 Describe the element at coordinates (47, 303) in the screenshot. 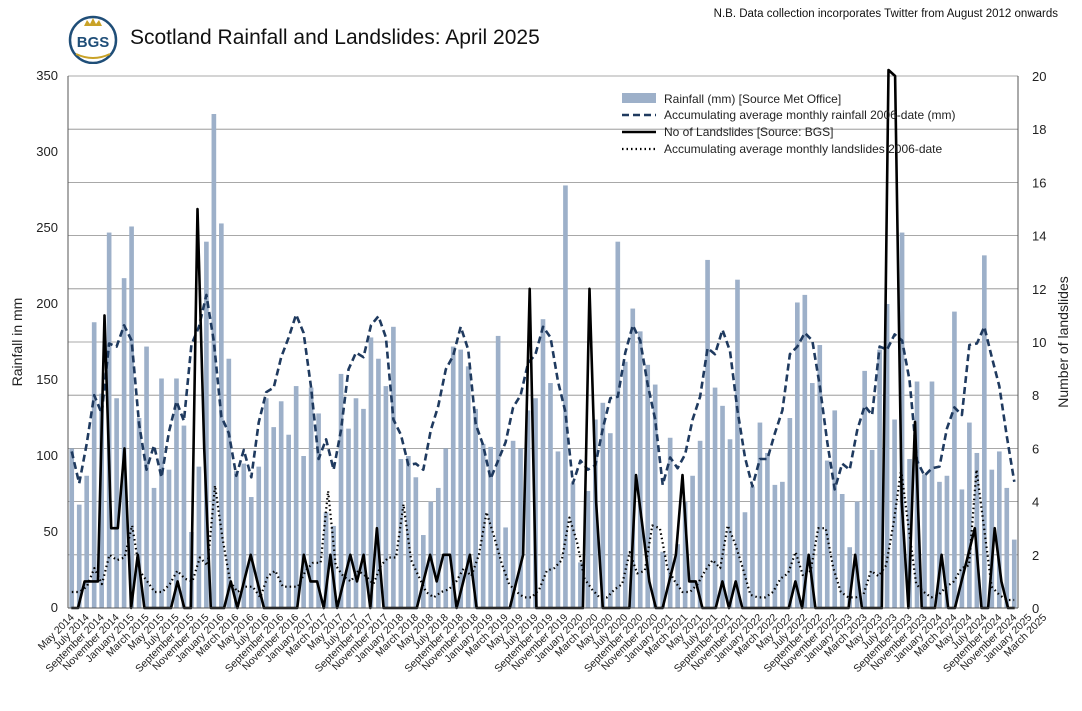

I see `left-axis-tick-label: 200` at that location.